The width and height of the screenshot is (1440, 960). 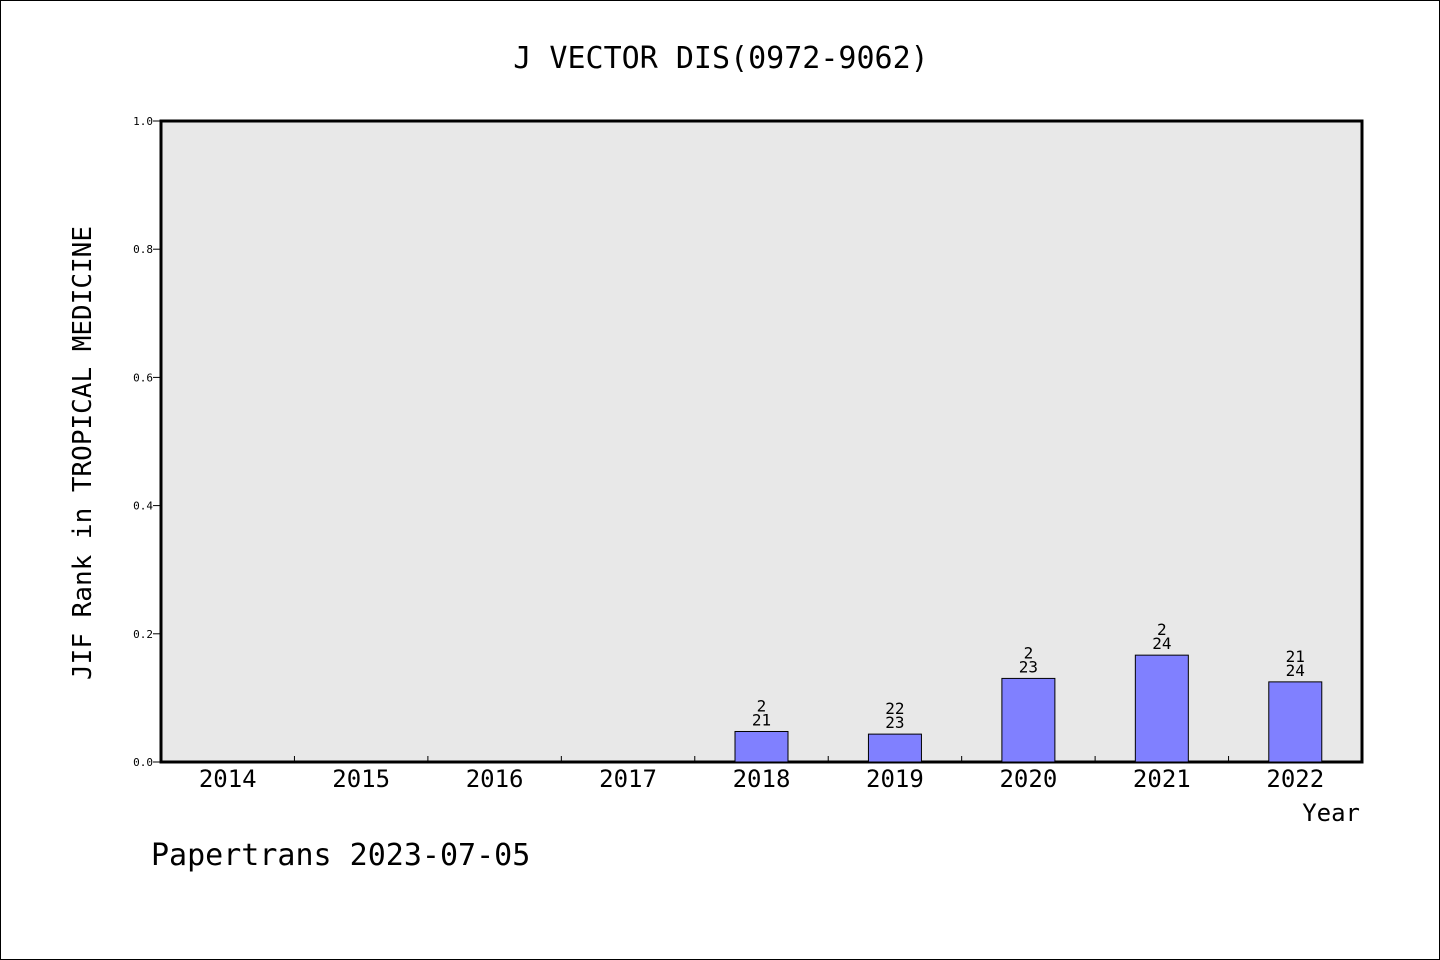 What do you see at coordinates (1295, 656) in the screenshot?
I see `bar-label-numerator: 21` at bounding box center [1295, 656].